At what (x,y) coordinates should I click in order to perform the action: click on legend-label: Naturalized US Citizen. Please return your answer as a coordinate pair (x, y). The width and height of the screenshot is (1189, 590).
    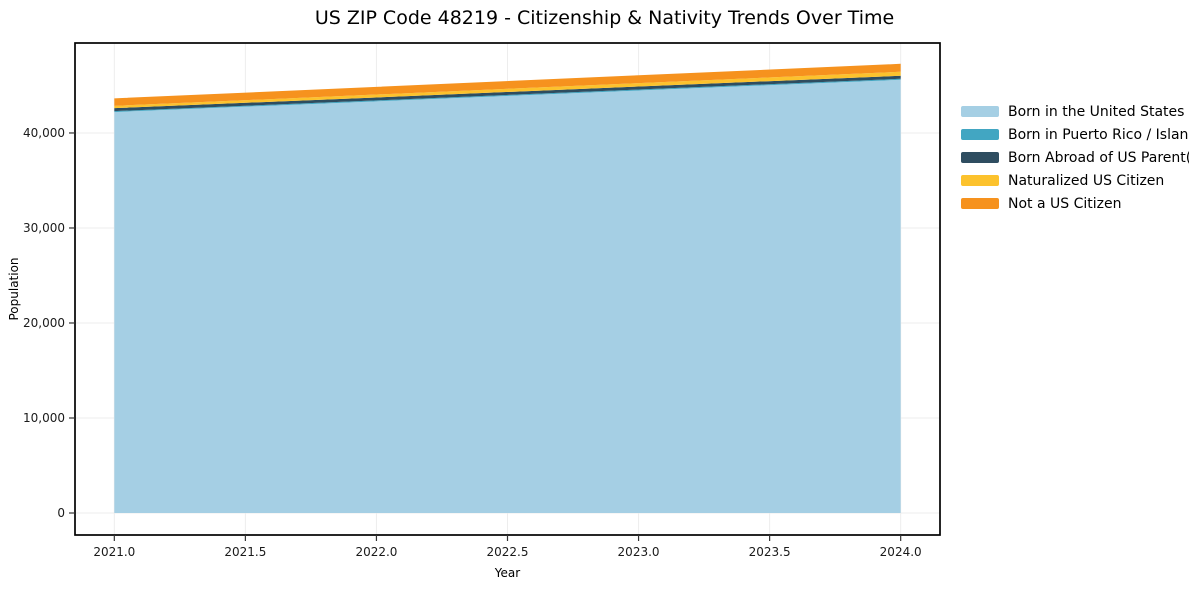
    Looking at the image, I should click on (1086, 180).